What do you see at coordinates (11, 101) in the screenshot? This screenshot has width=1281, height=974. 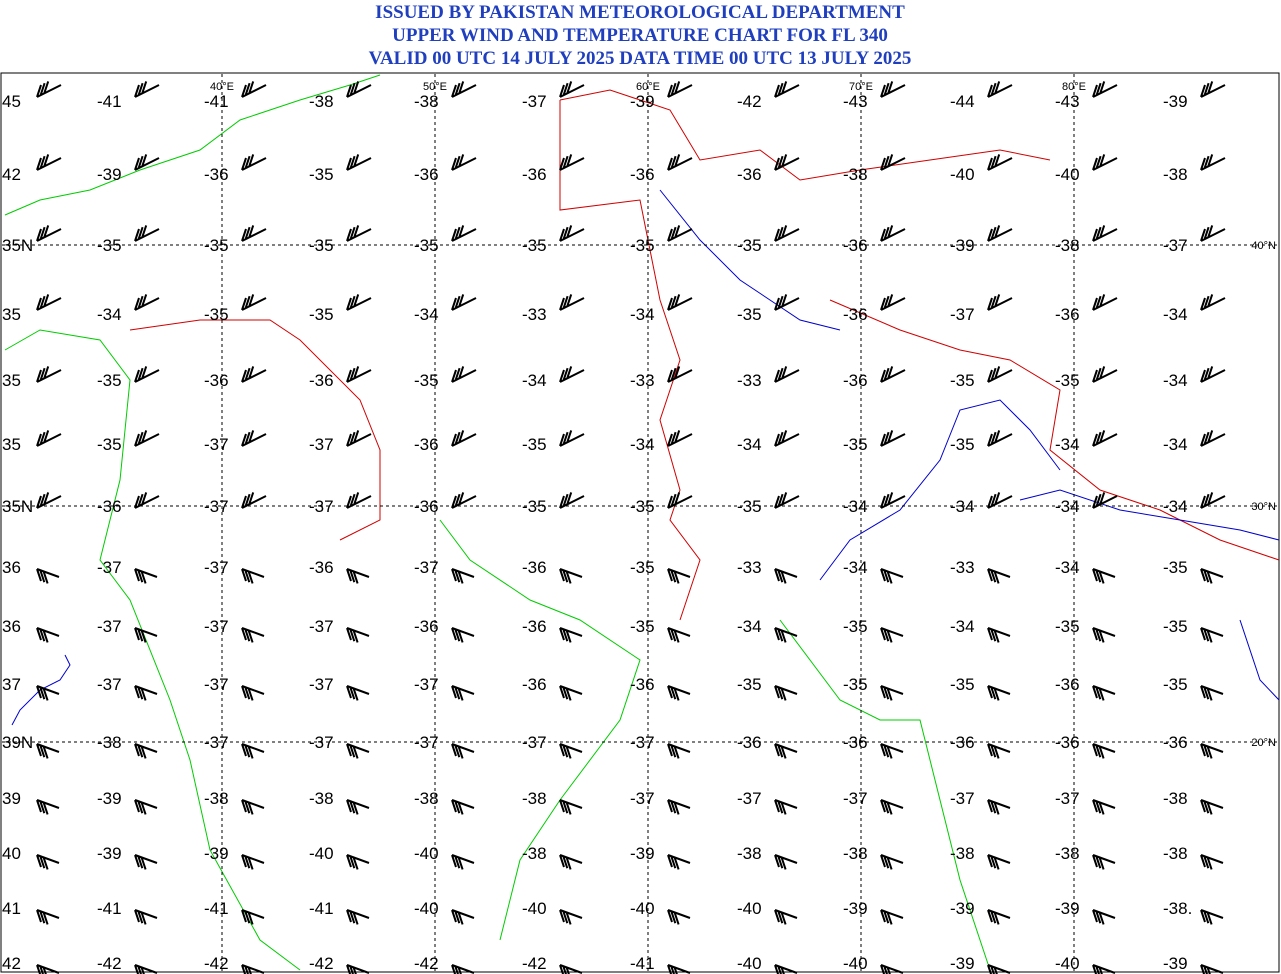 I see `temperature: 45` at bounding box center [11, 101].